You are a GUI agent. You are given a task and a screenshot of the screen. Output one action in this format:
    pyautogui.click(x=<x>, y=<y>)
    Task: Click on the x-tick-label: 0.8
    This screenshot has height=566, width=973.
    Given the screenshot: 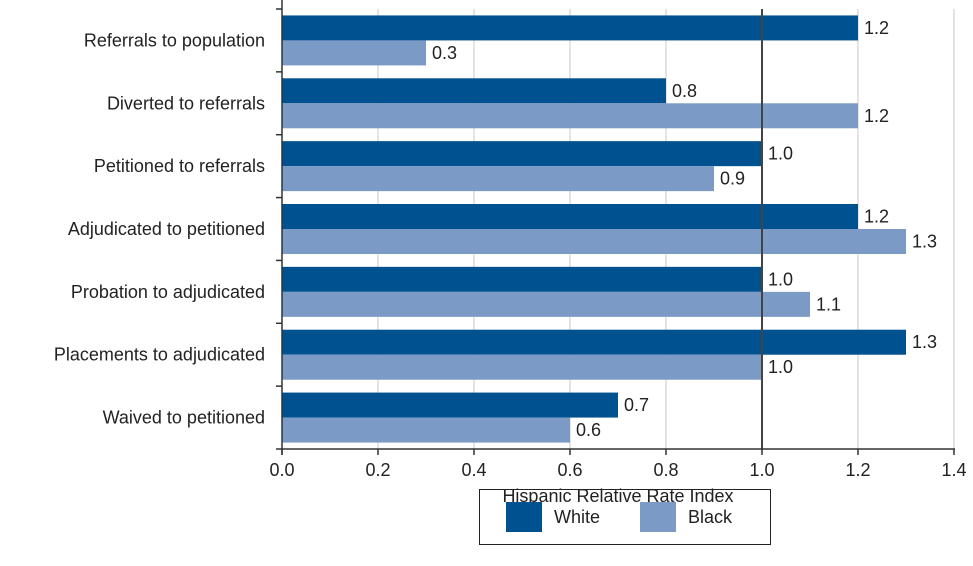 What is the action you would take?
    pyautogui.click(x=665, y=470)
    